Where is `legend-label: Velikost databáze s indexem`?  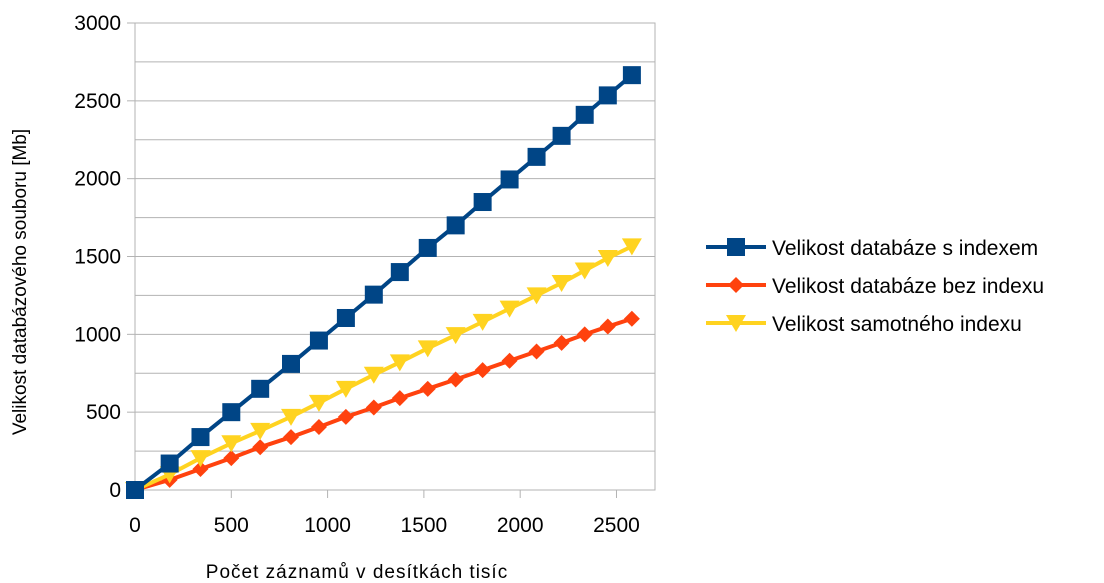
legend-label: Velikost databáze s indexem is located at coordinates (905, 248).